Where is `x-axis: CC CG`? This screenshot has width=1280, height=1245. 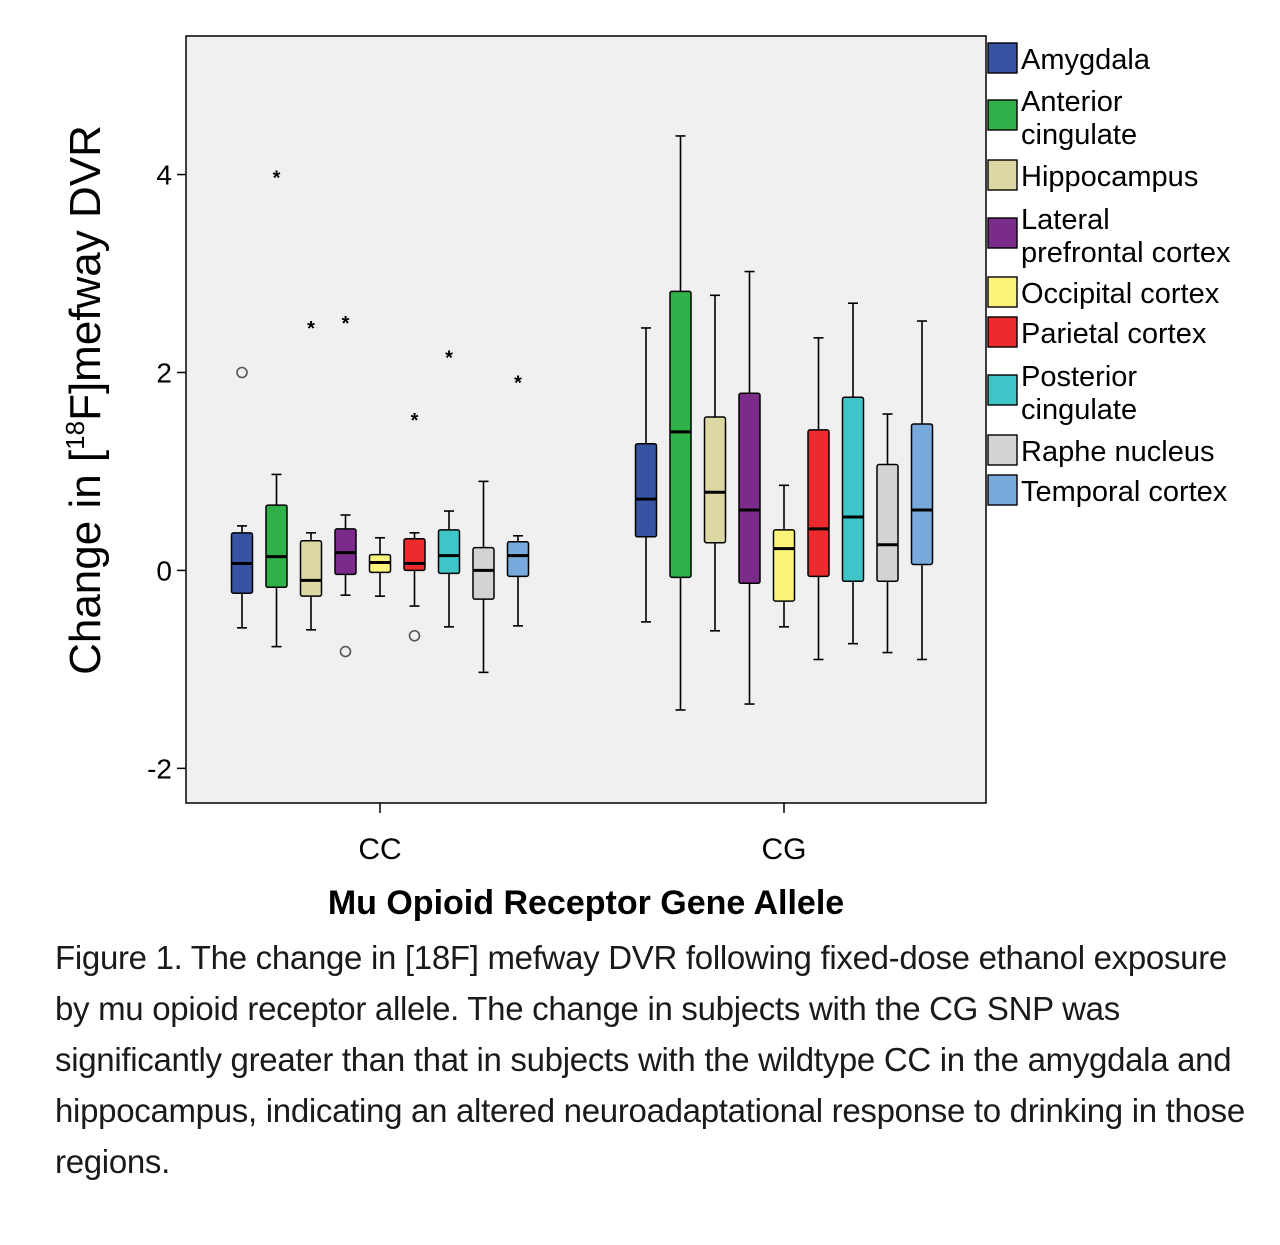
x-axis: CC CG is located at coordinates (582, 834).